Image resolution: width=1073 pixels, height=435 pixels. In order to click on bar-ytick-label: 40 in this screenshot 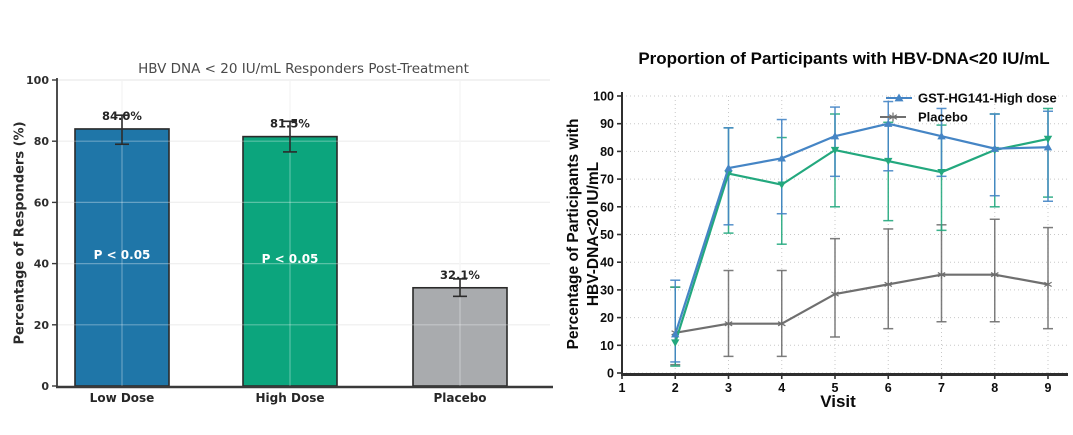, I will do `click(42, 264)`.